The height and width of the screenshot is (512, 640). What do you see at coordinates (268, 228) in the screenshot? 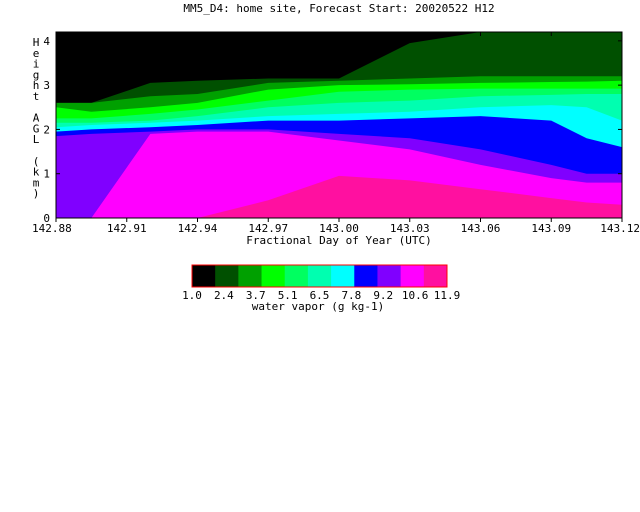
I see `x-tick-label: 142.97` at bounding box center [268, 228].